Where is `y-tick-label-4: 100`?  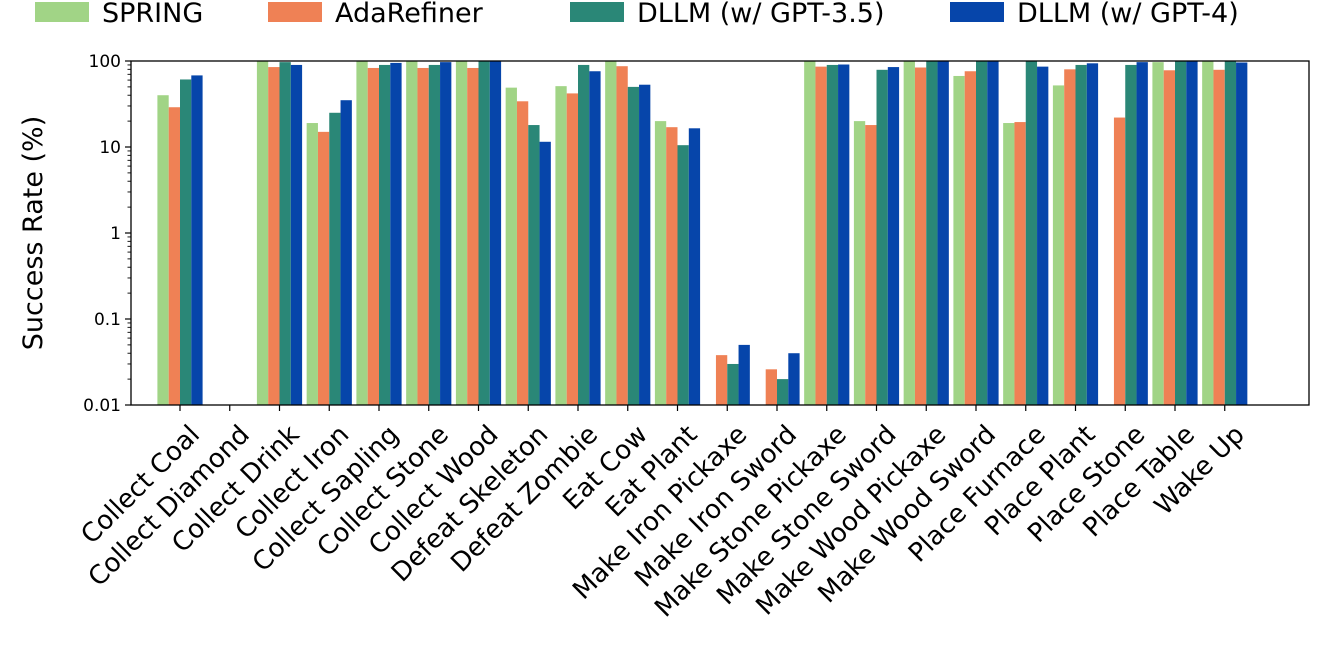
y-tick-label-4: 100 is located at coordinates (105, 62).